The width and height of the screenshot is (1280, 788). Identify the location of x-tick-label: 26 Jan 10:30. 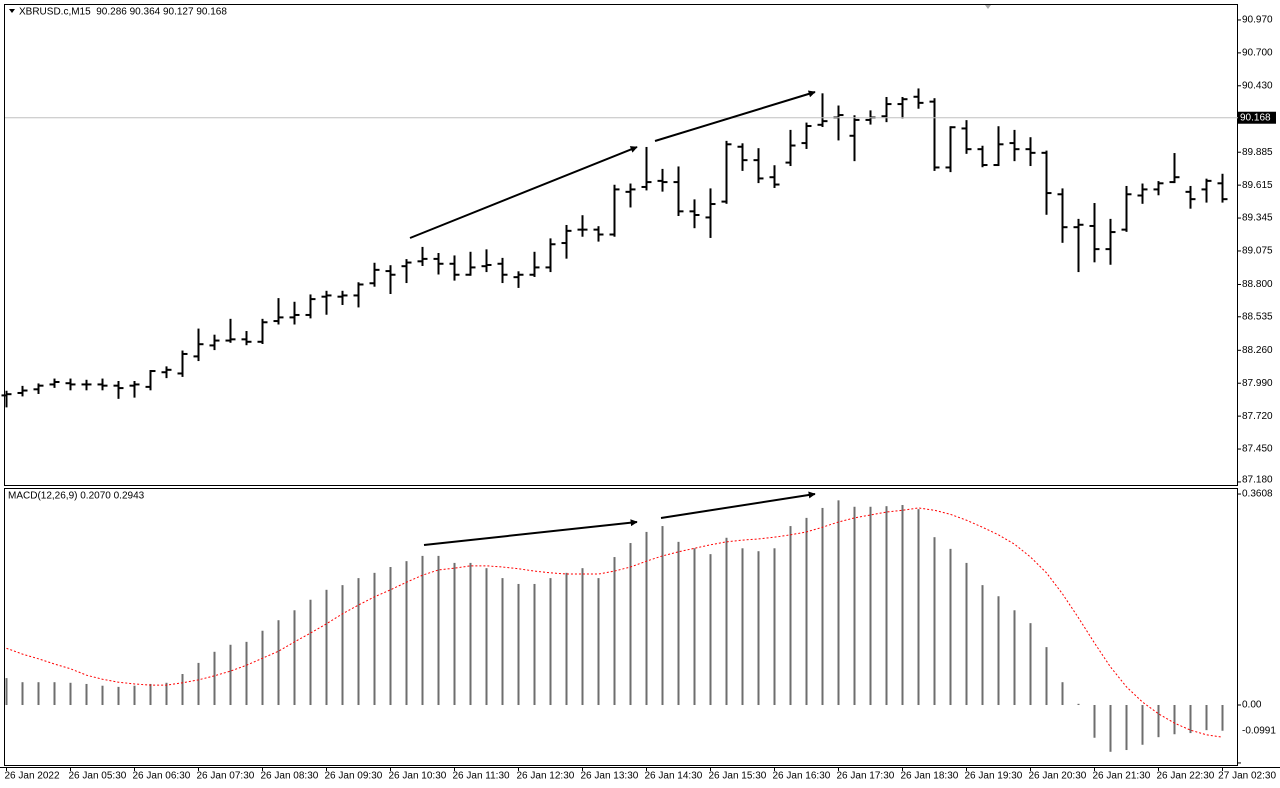
(418, 776).